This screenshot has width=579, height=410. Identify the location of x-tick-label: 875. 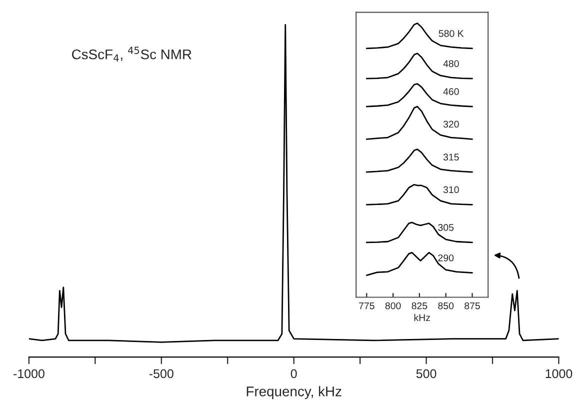
(472, 306).